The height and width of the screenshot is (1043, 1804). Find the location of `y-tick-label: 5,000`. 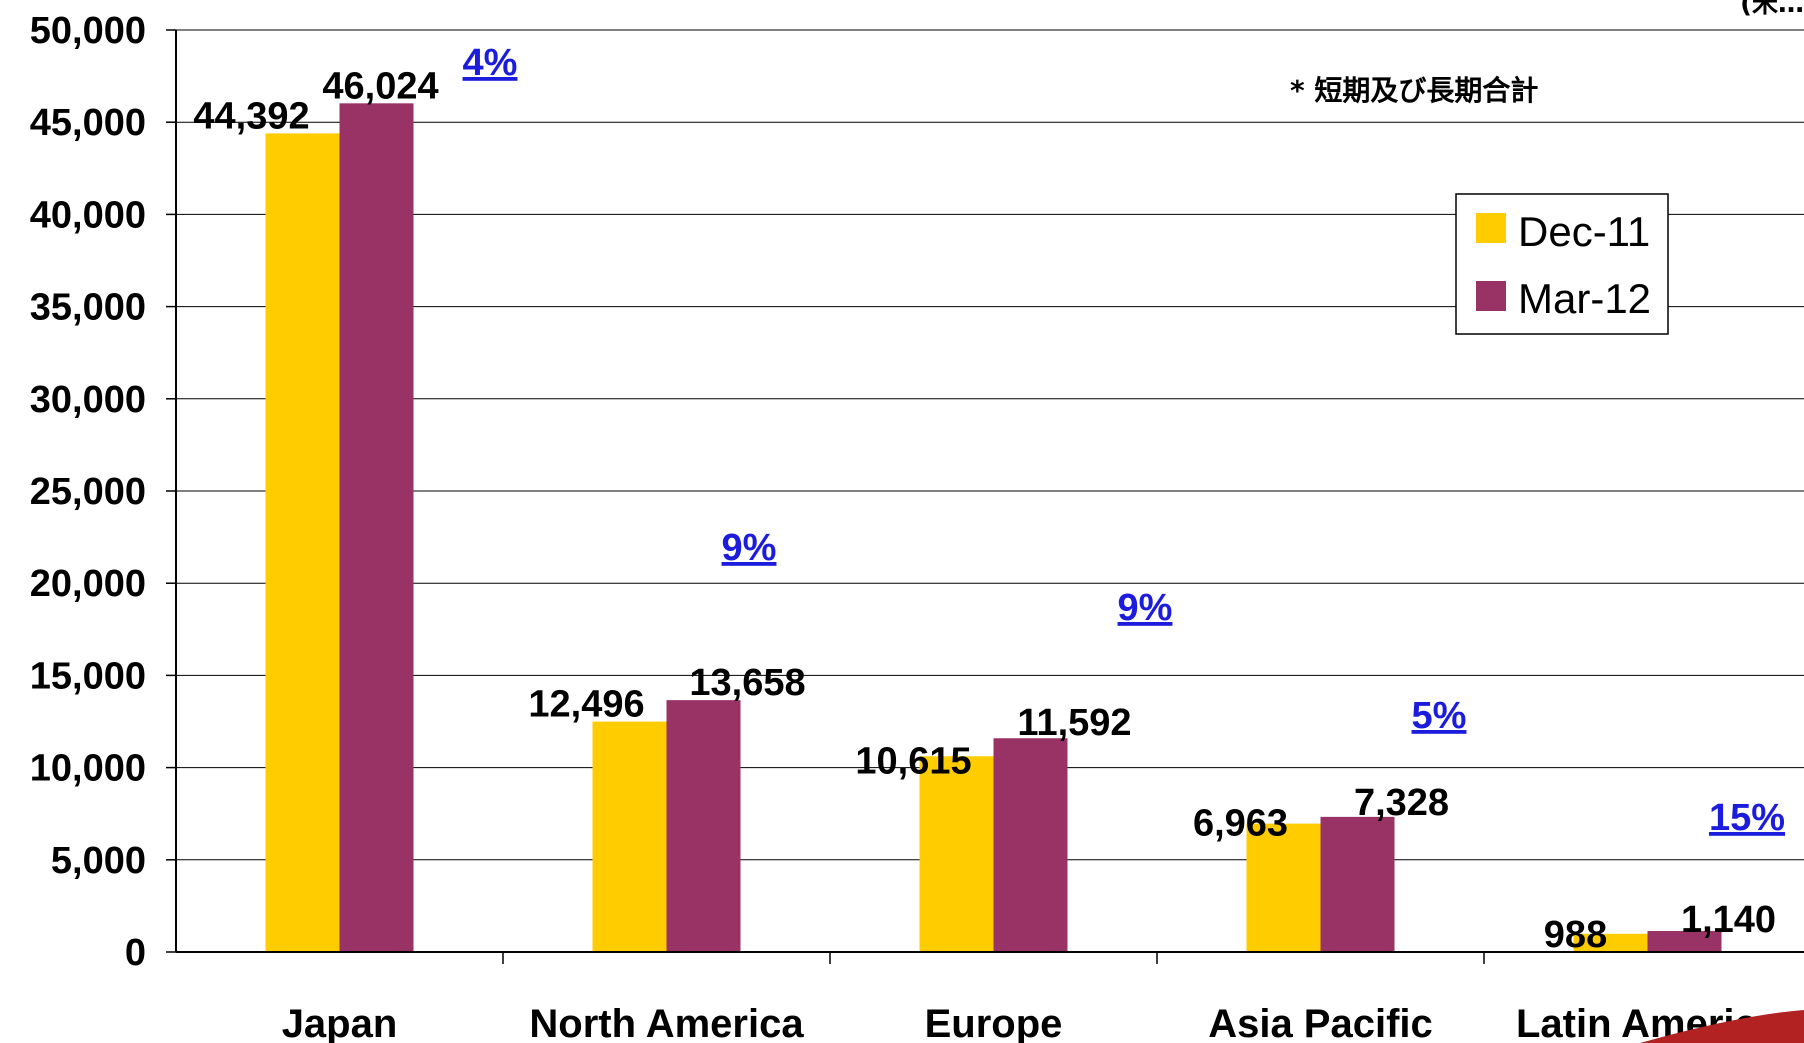

y-tick-label: 5,000 is located at coordinates (98, 861).